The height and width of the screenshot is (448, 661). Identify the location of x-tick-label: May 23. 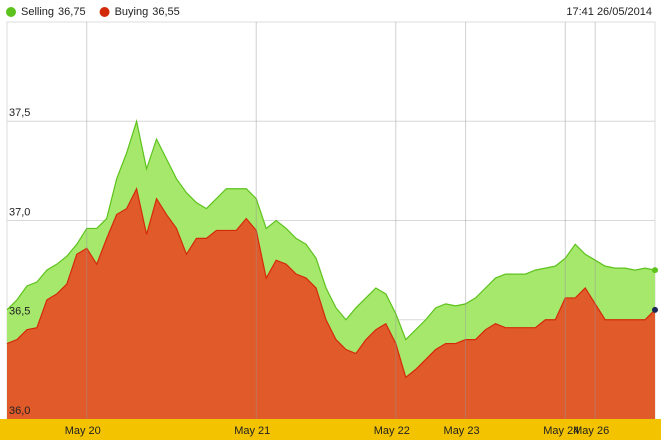
(462, 431).